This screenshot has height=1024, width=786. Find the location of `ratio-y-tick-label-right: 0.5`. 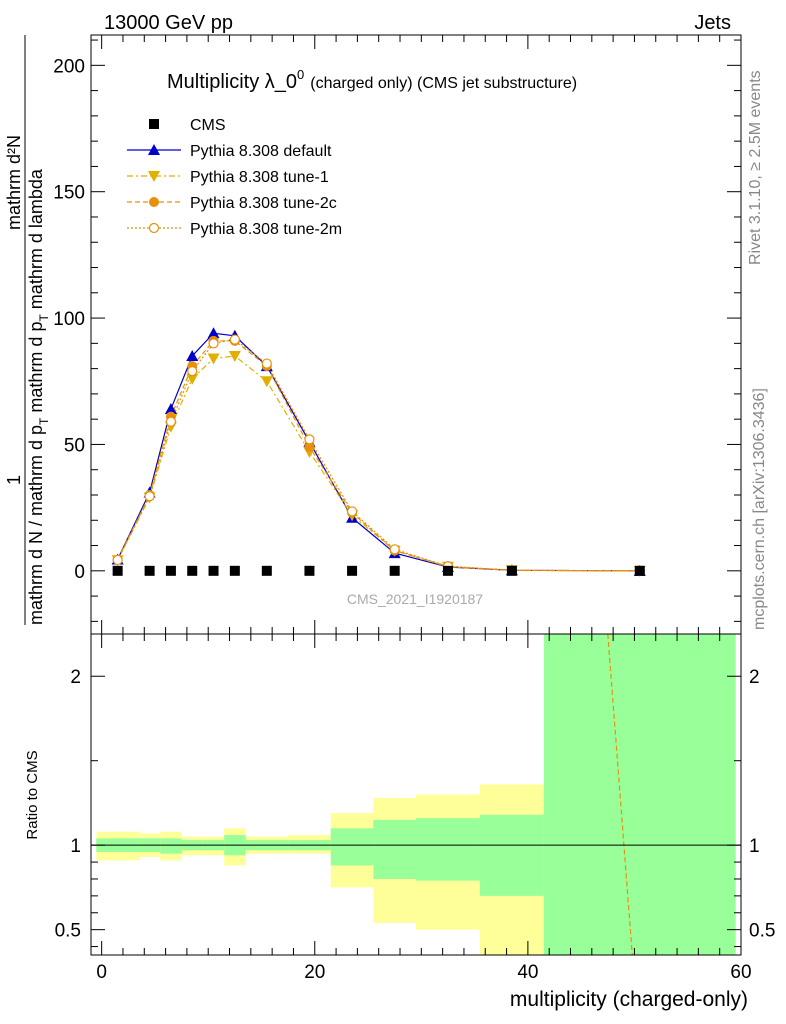

ratio-y-tick-label-right: 0.5 is located at coordinates (762, 931).